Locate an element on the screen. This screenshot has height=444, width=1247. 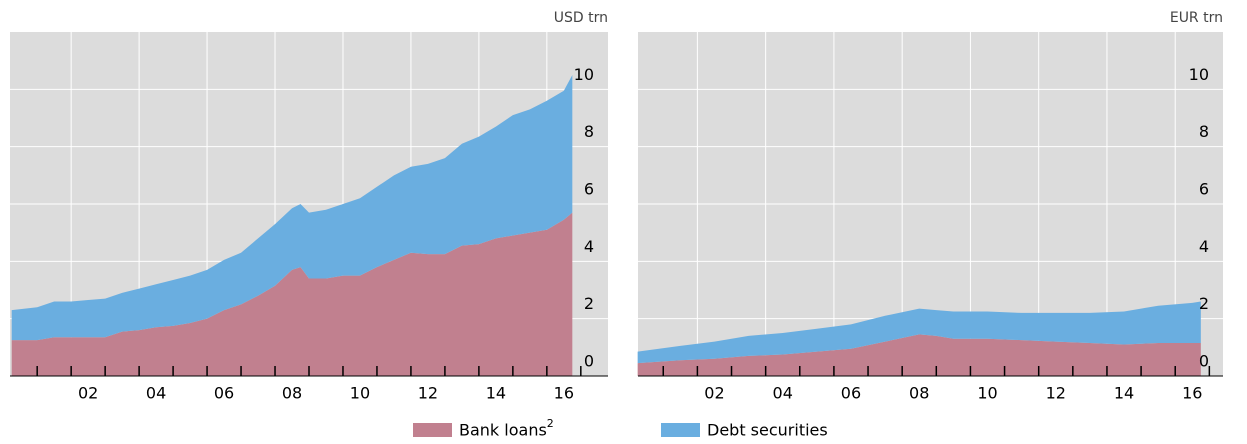
unit-label: USD trn is located at coordinates (581, 18).